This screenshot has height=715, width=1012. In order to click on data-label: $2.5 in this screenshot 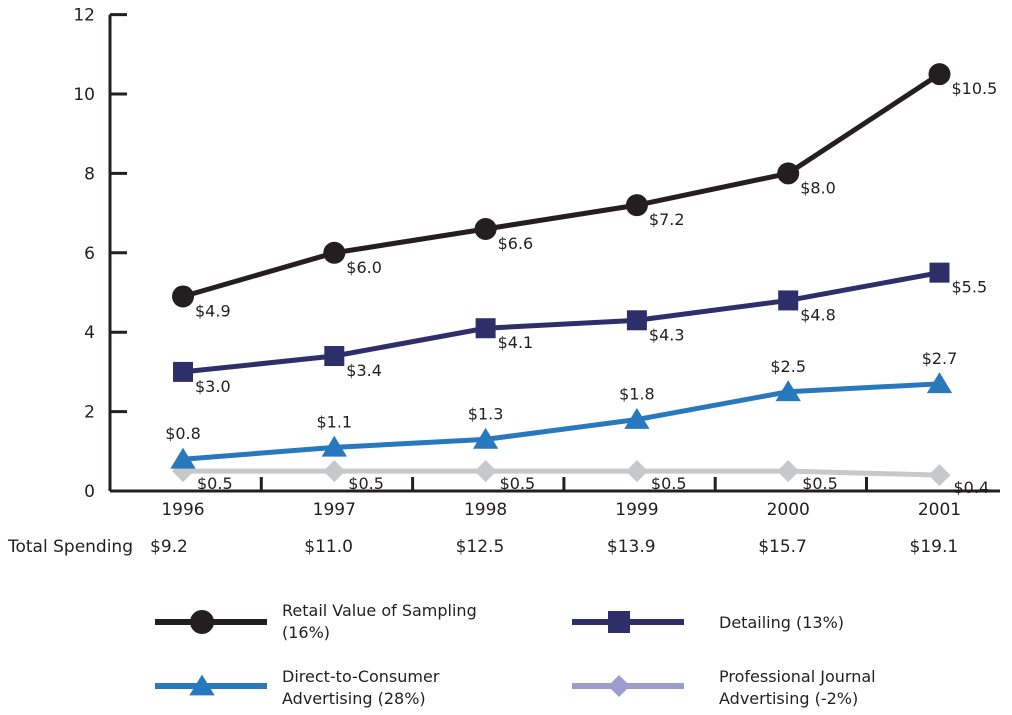, I will do `click(788, 366)`.